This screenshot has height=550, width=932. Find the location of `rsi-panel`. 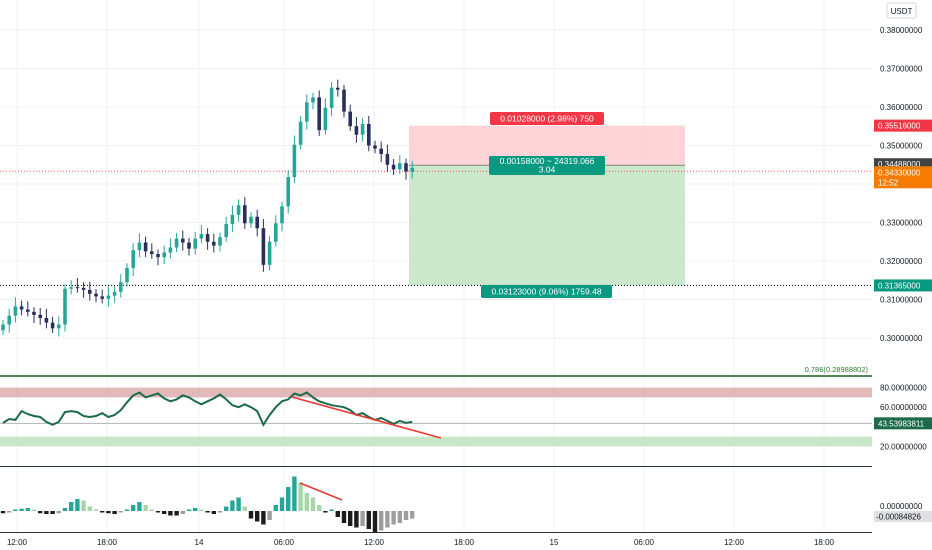

rsi-panel is located at coordinates (436, 417).